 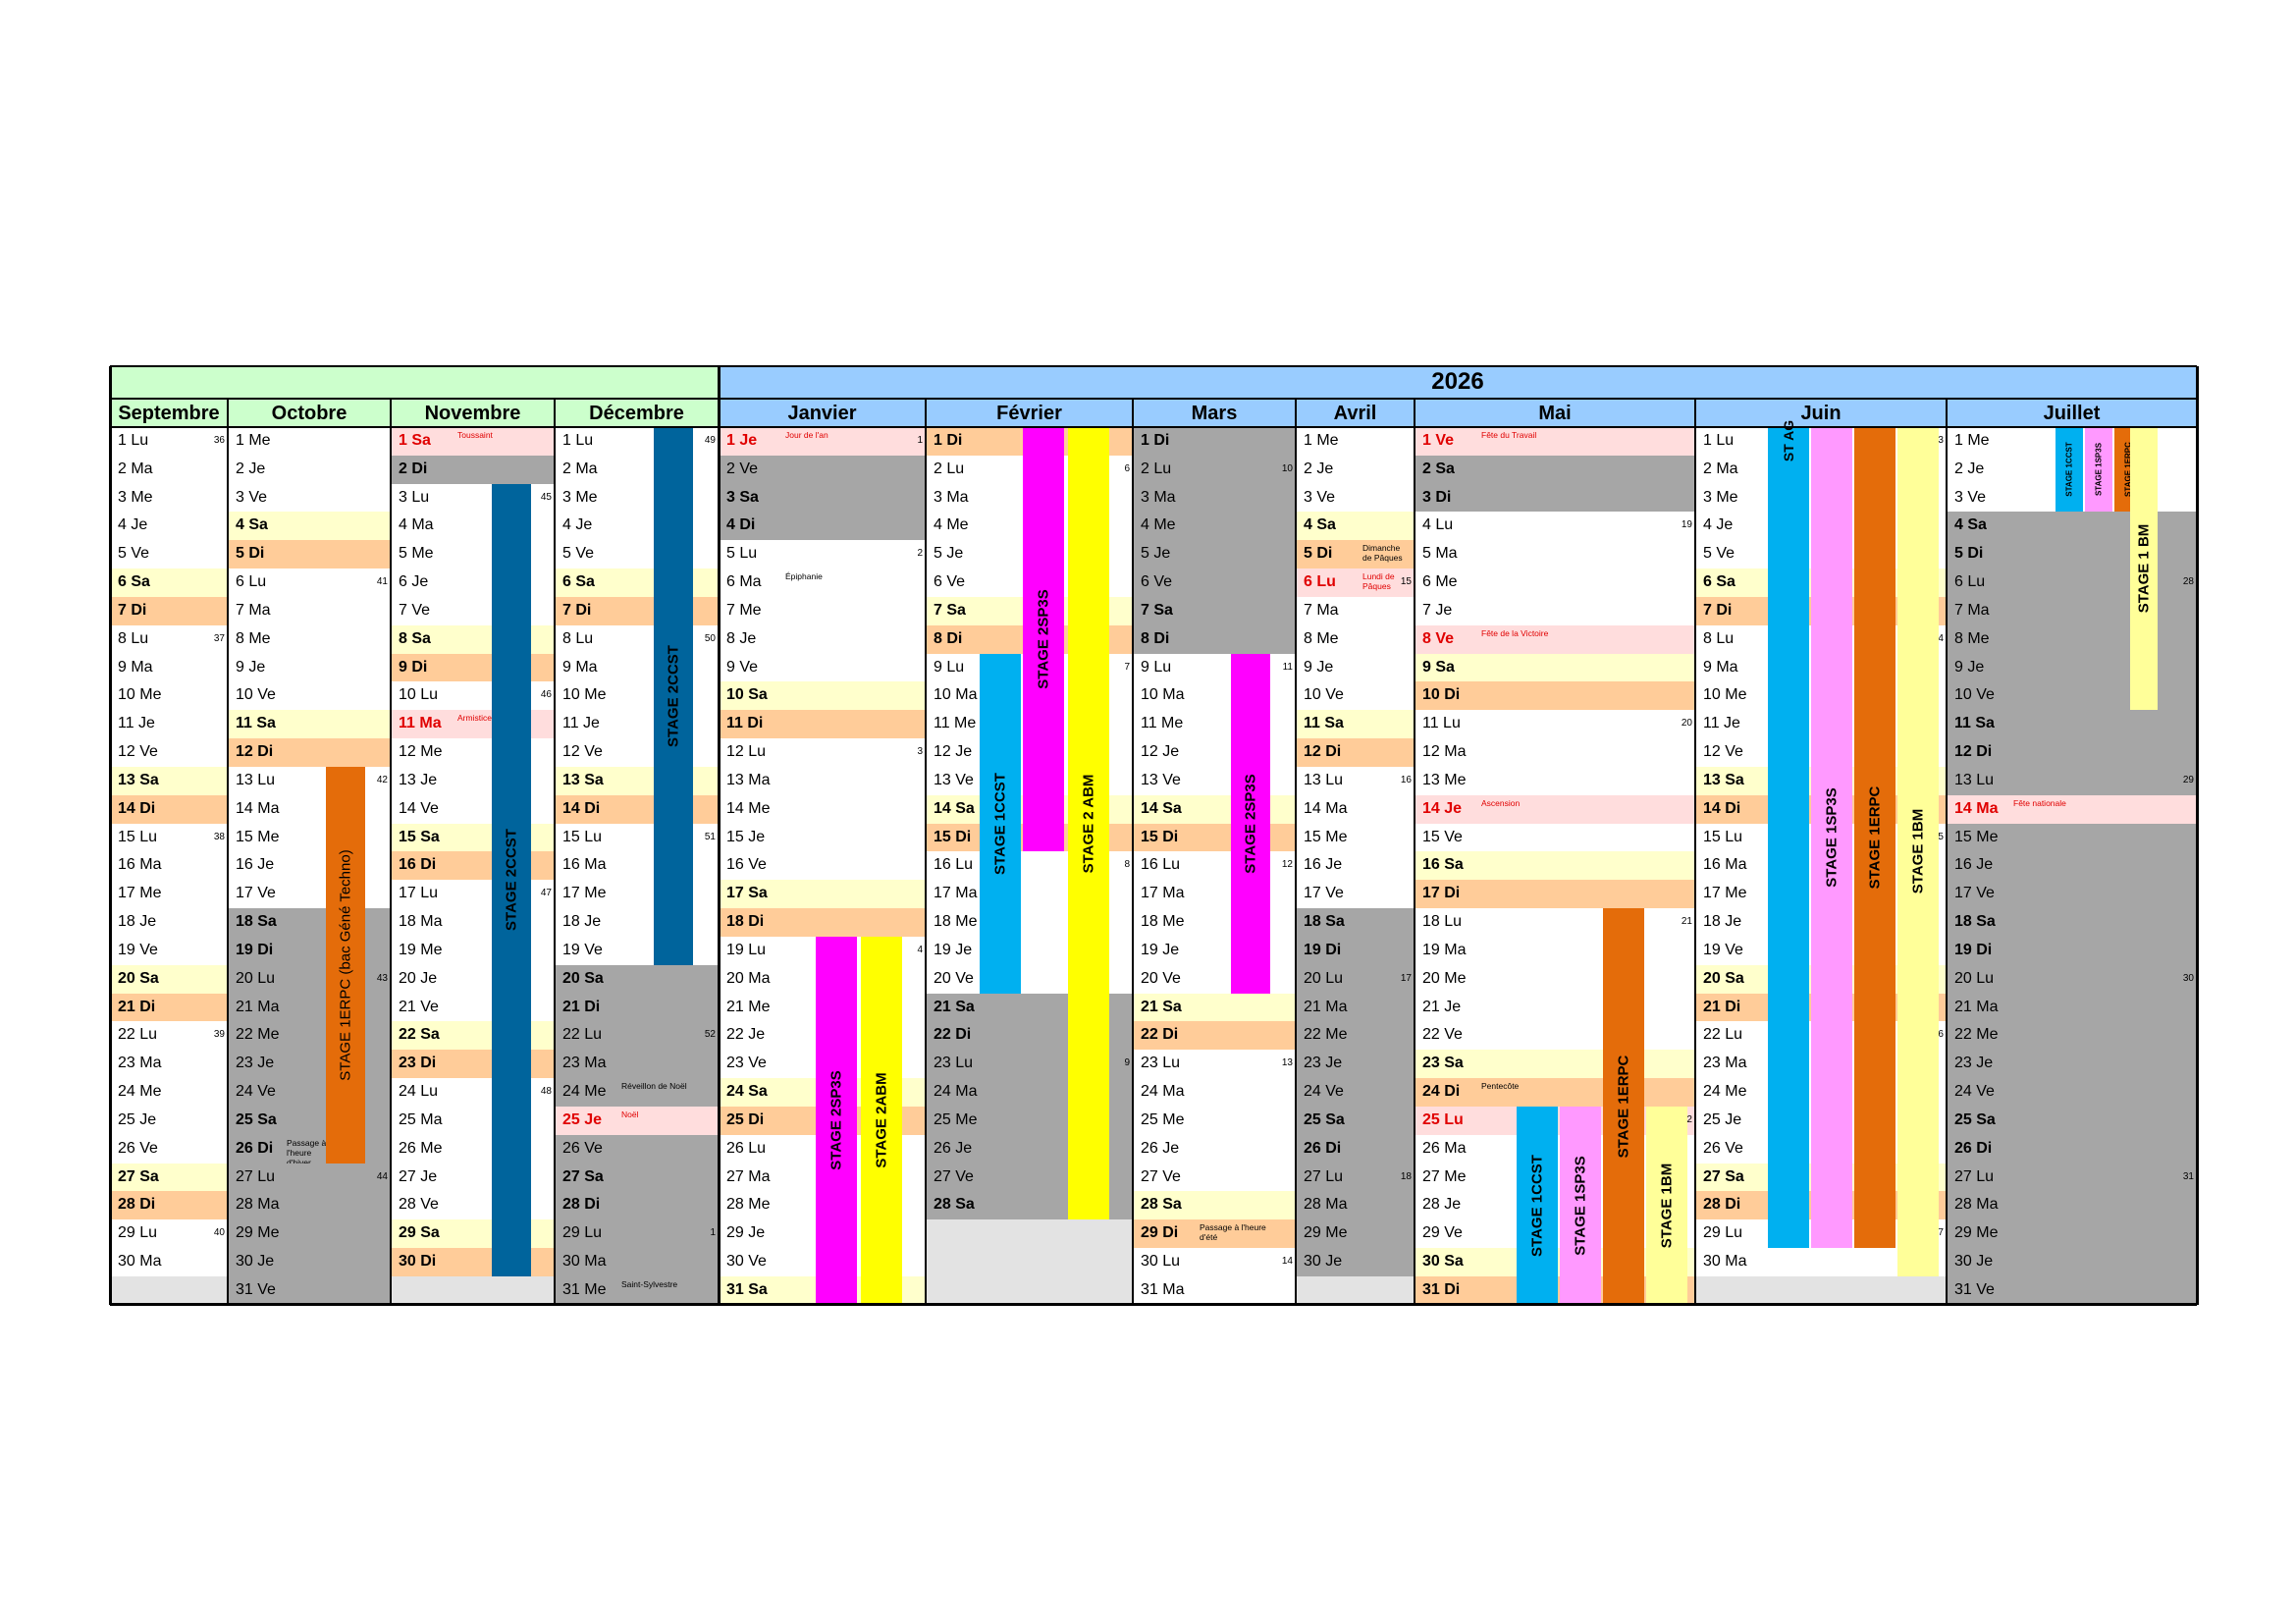 What do you see at coordinates (1323, 752) in the screenshot?
I see `day-label: 12 Di` at bounding box center [1323, 752].